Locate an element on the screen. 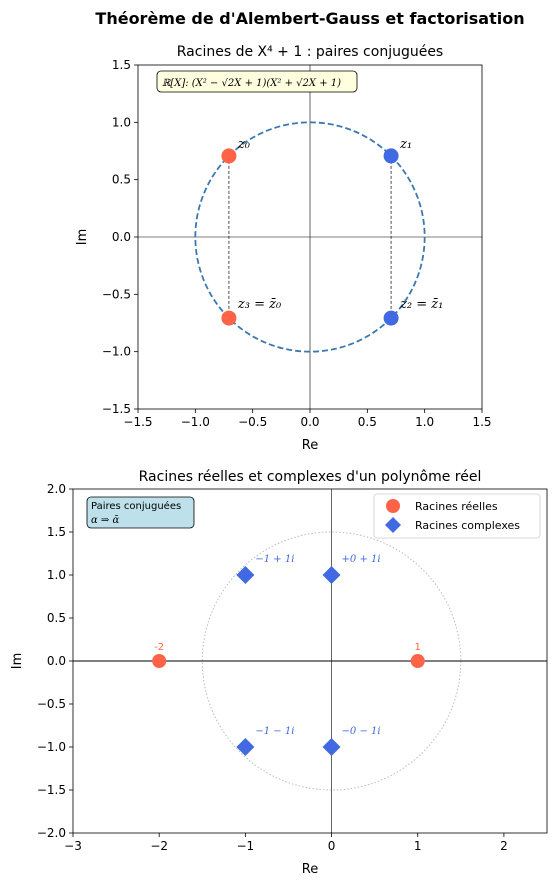 Image resolution: width=560 pixels, height=886 pixels. bottom-ytick-label: −0.5 is located at coordinates (51, 704).